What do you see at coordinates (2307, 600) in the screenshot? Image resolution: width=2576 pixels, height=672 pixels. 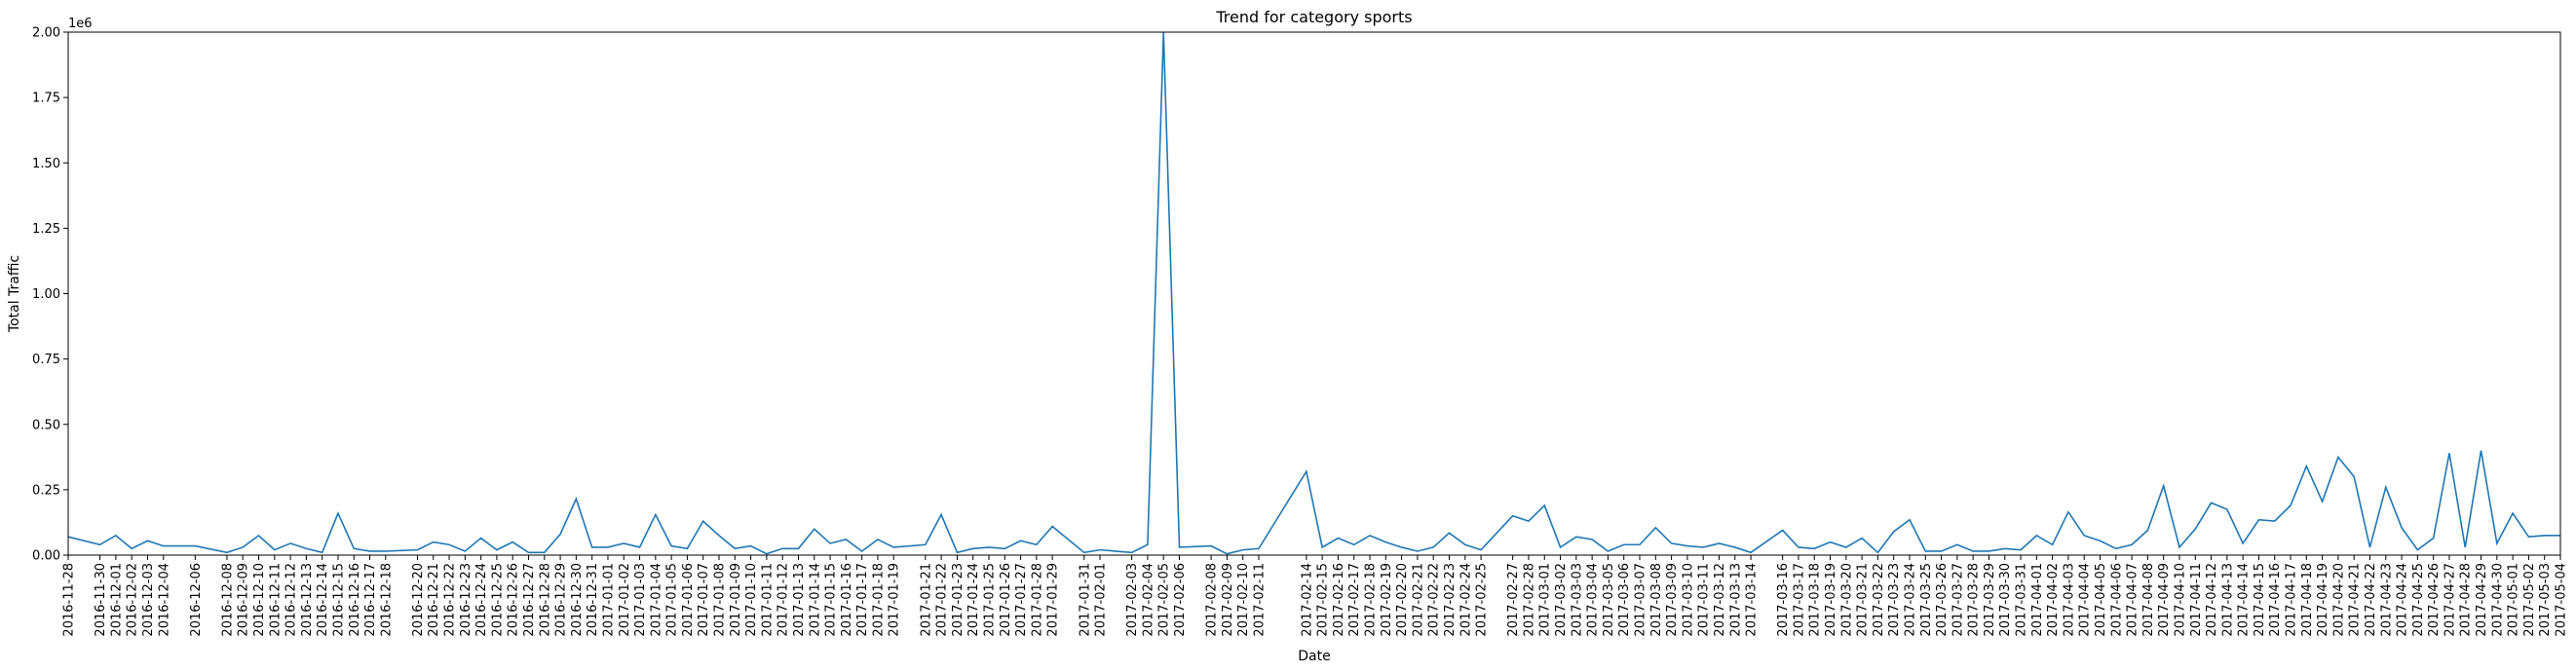 I see `x-tick-label: 2017-04-18` at bounding box center [2307, 600].